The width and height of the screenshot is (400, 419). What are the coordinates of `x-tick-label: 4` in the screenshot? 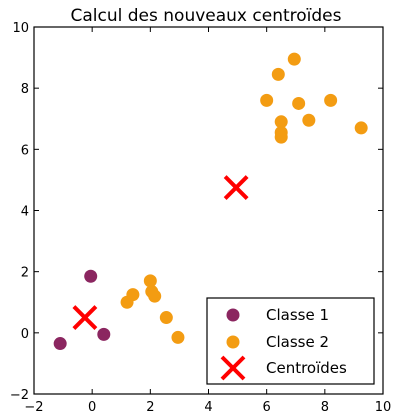 It's located at (208, 407).